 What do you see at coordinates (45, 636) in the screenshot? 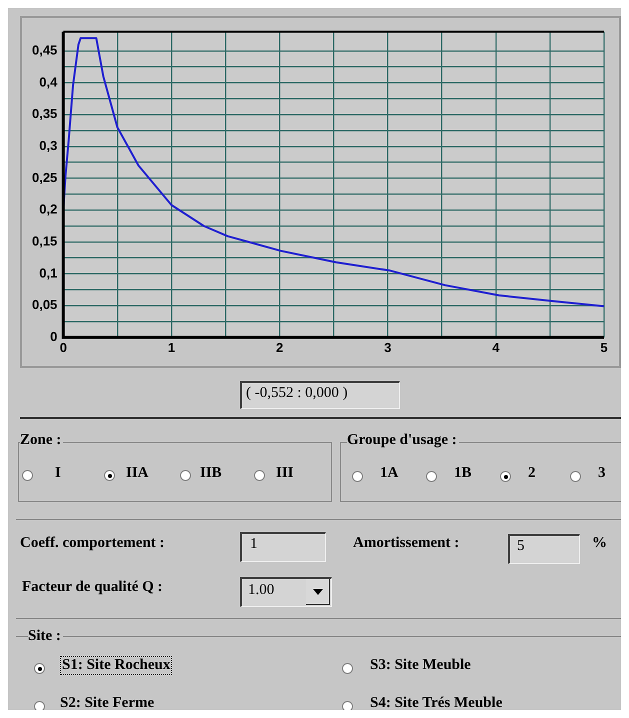
I see `text: Site :` at bounding box center [45, 636].